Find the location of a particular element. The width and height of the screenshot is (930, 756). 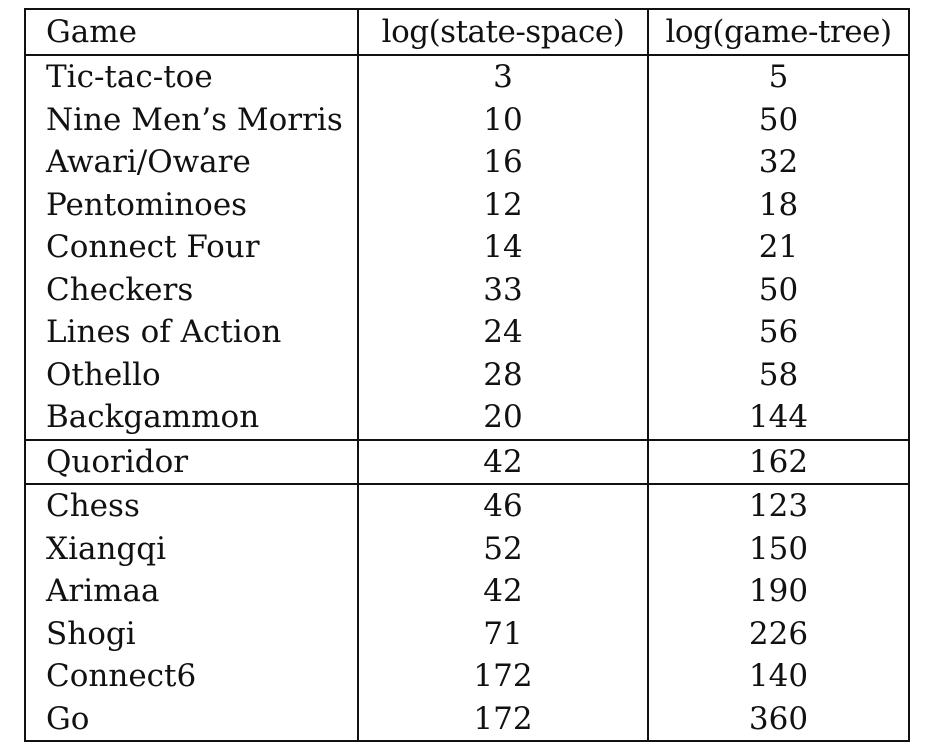

cell-state-space: 46 is located at coordinates (502, 506).